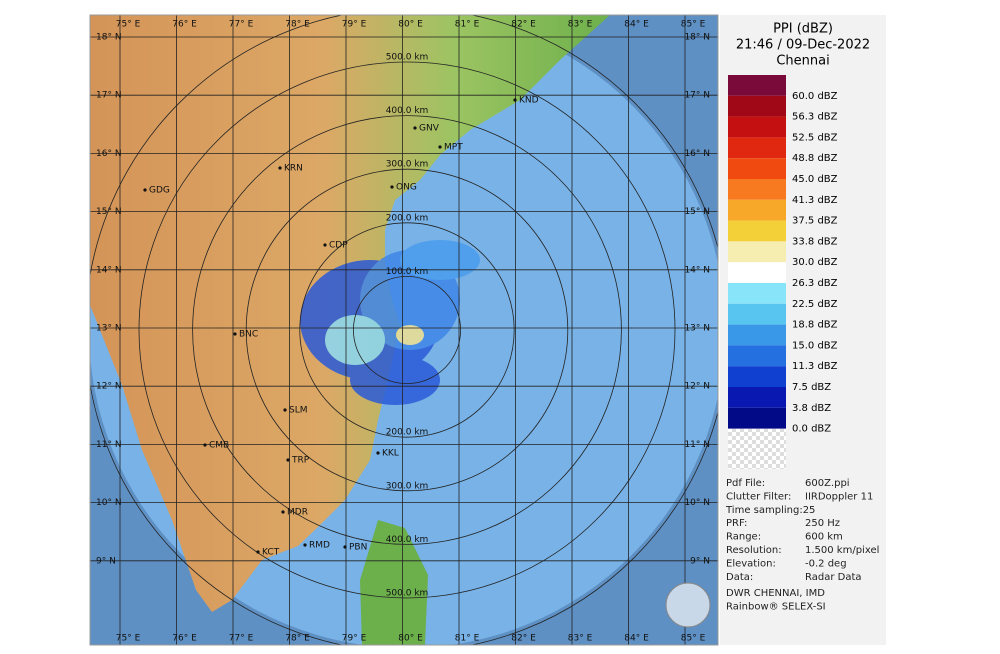 Image resolution: width=1000 pixels, height=654 pixels. What do you see at coordinates (128, 25) in the screenshot?
I see `lon-label-top: 75° E` at bounding box center [128, 25].